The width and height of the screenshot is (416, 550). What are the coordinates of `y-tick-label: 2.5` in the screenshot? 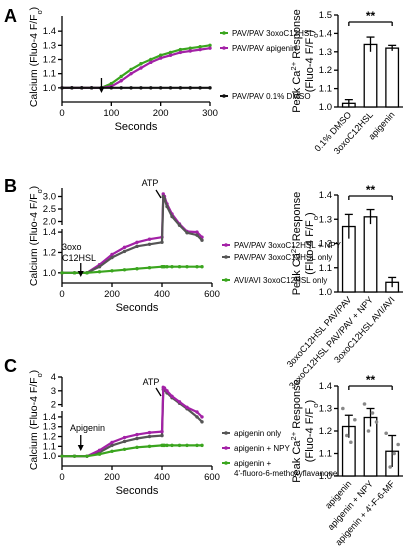 It's located at (49, 209).